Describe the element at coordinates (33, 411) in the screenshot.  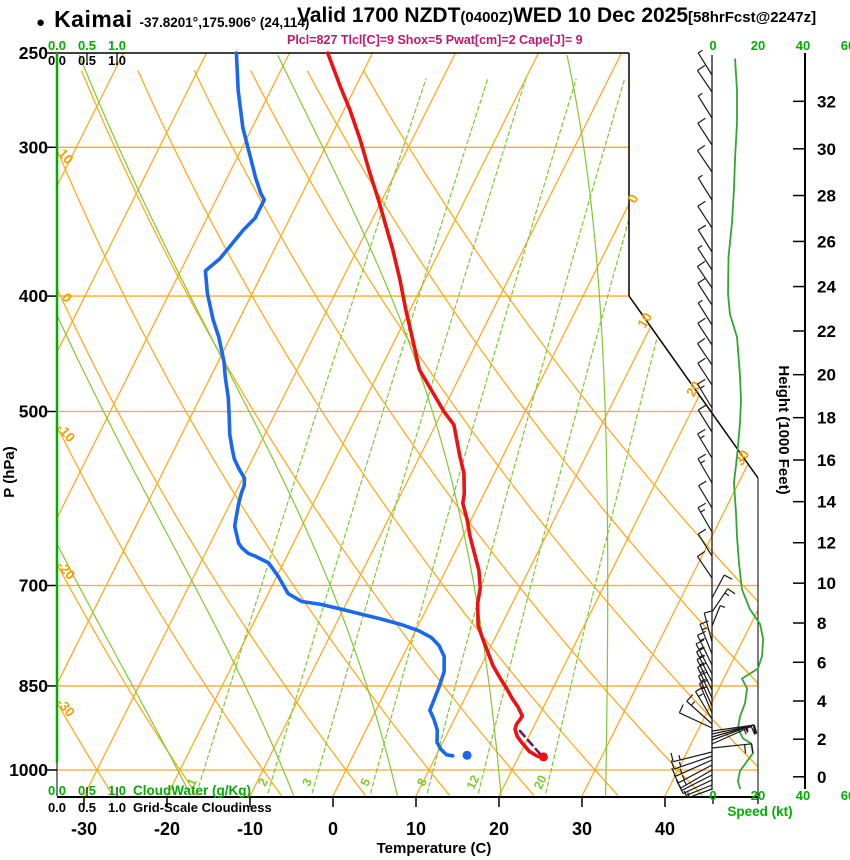
I see `tick-label: 500` at that location.